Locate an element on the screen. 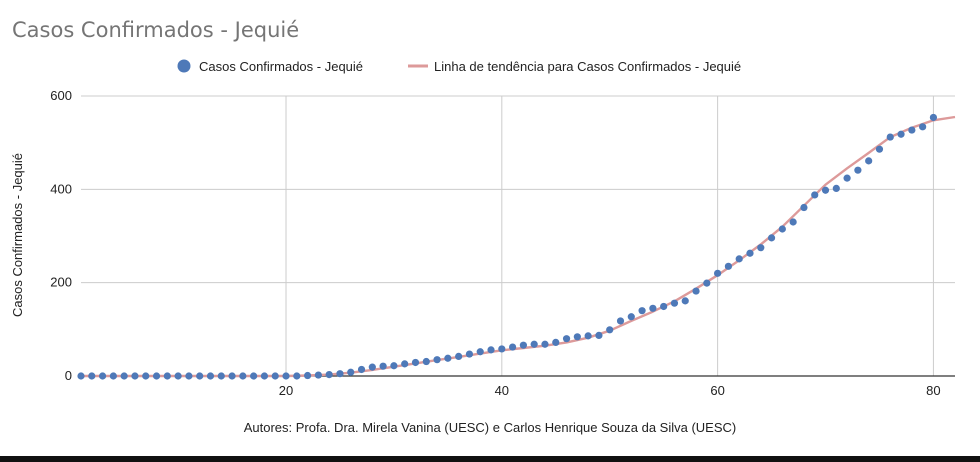  y-axis-label: Casos Confirmados - Jequié is located at coordinates (17, 235).